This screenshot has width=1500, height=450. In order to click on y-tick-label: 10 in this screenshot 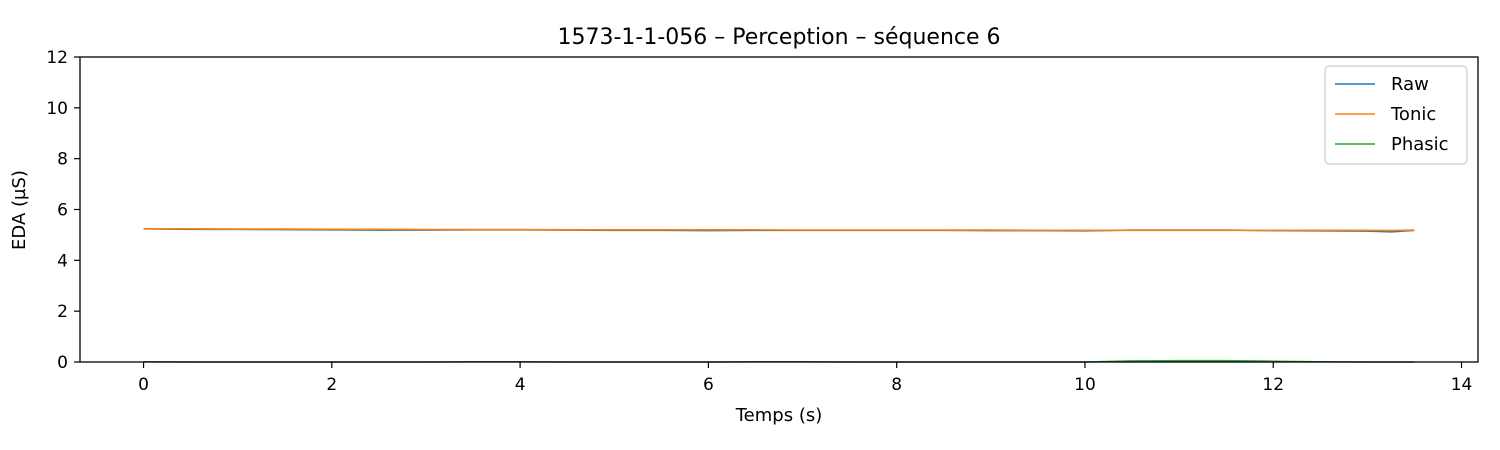, I will do `click(57, 109)`.